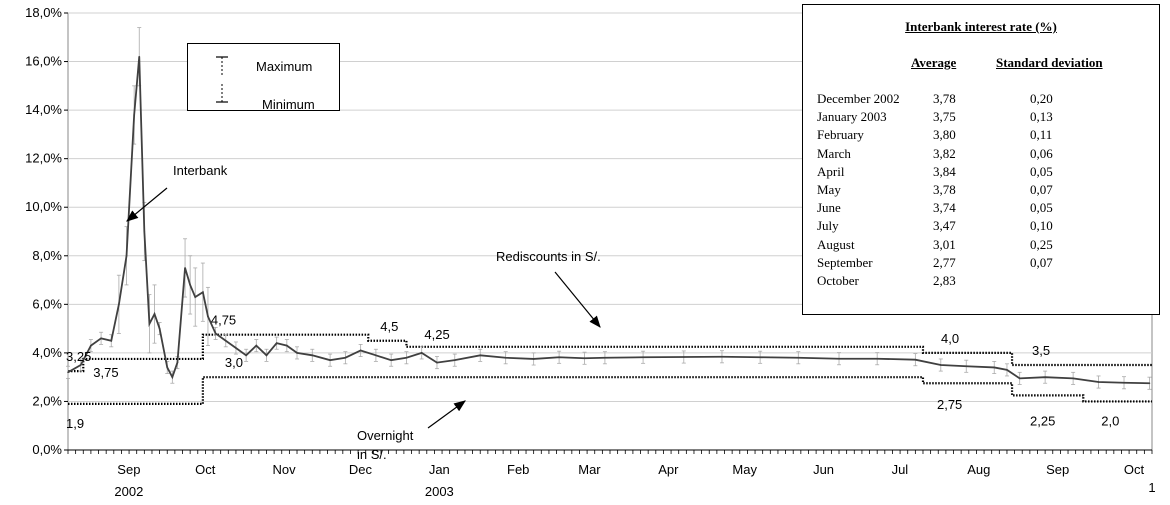 Image resolution: width=1170 pixels, height=505 pixels. Describe the element at coordinates (389, 326) in the screenshot. I see `step-label: 4,5` at that location.